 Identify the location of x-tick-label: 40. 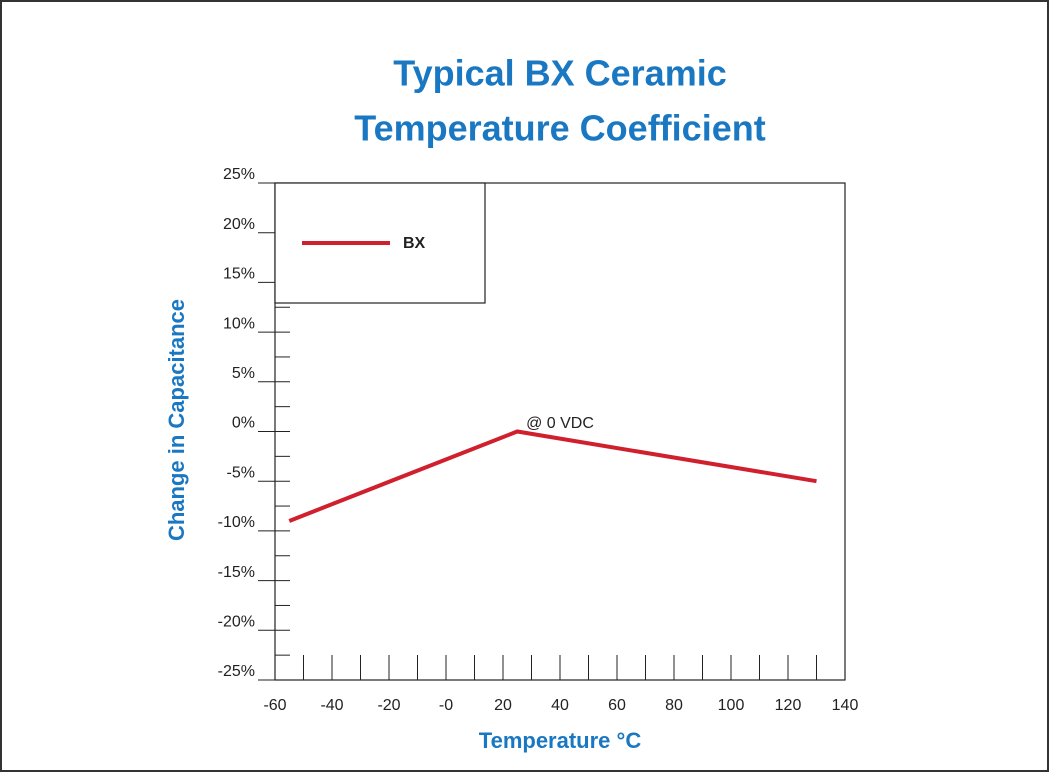
(560, 705).